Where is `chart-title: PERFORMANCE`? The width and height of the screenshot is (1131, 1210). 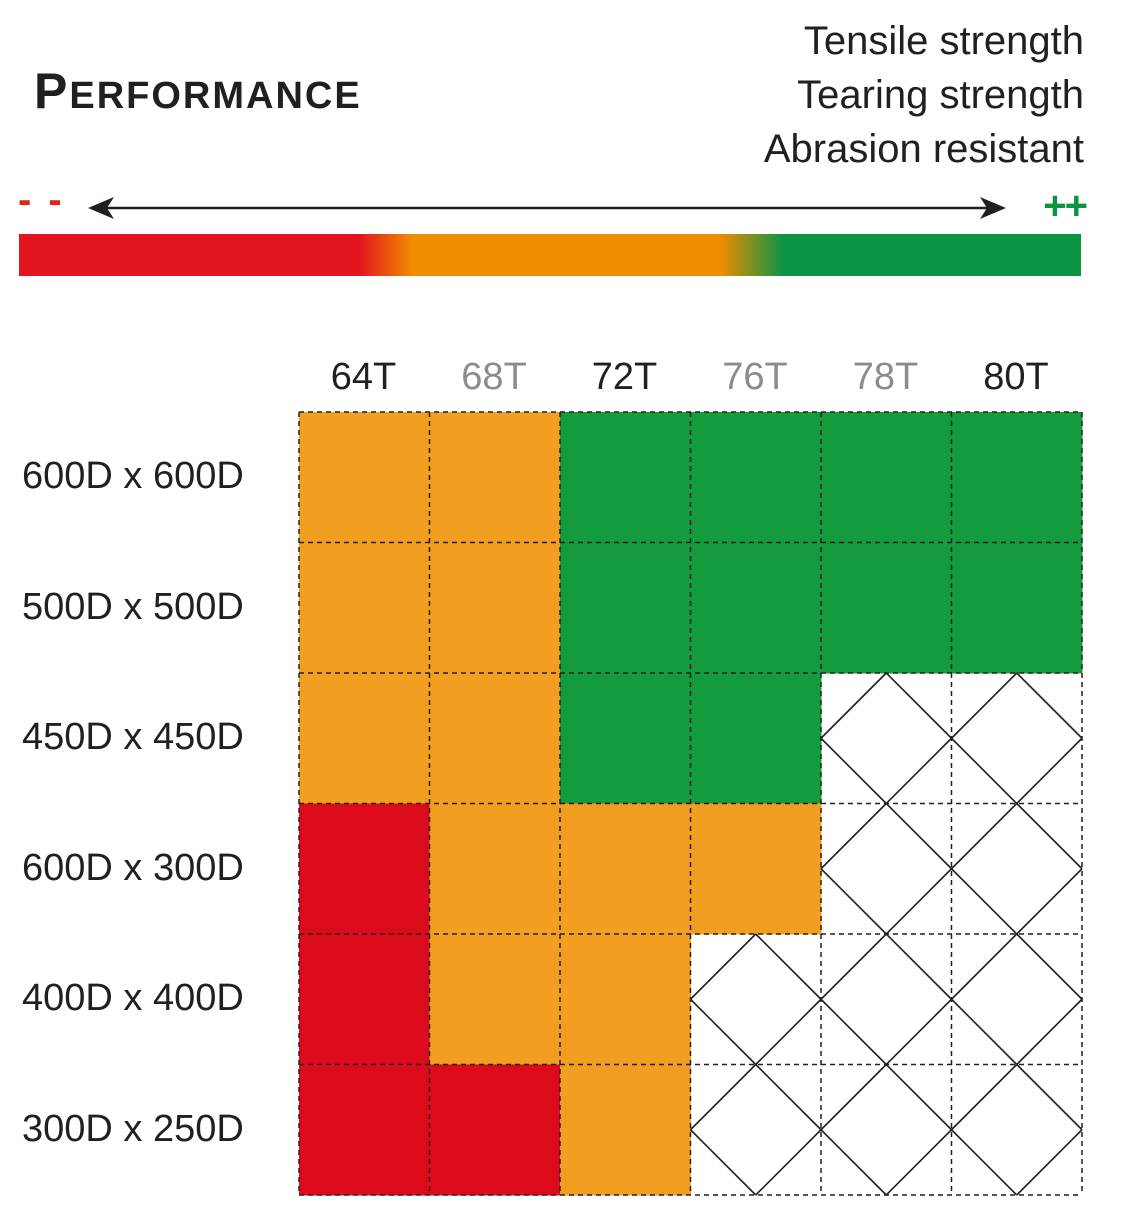 chart-title: PERFORMANCE is located at coordinates (198, 91).